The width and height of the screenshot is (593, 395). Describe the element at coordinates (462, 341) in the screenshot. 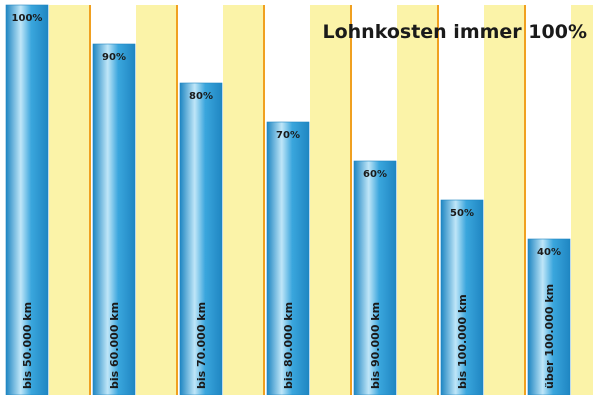

I see `category-label-6: bis 100.000 km` at that location.